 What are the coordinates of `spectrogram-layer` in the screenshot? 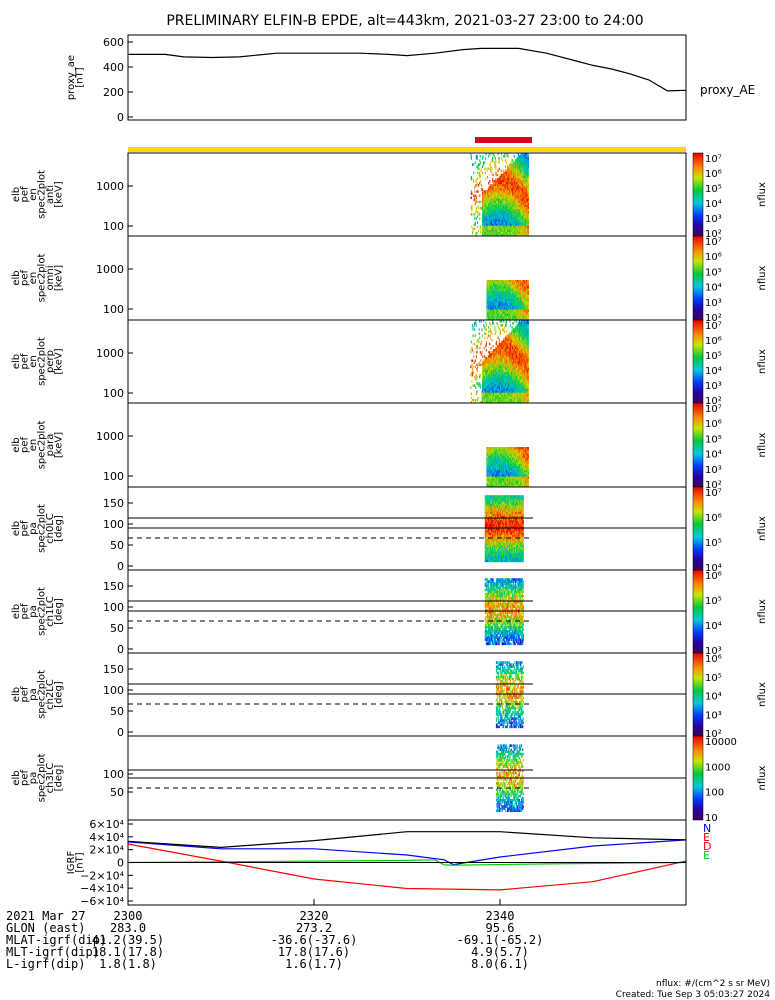 It's located at (499, 482).